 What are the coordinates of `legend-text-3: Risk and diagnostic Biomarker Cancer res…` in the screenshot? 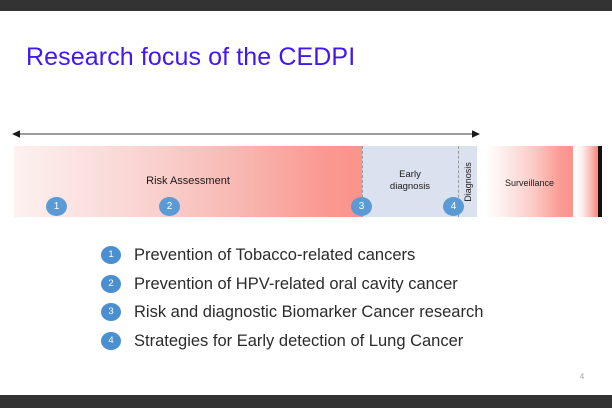 It's located at (309, 312).